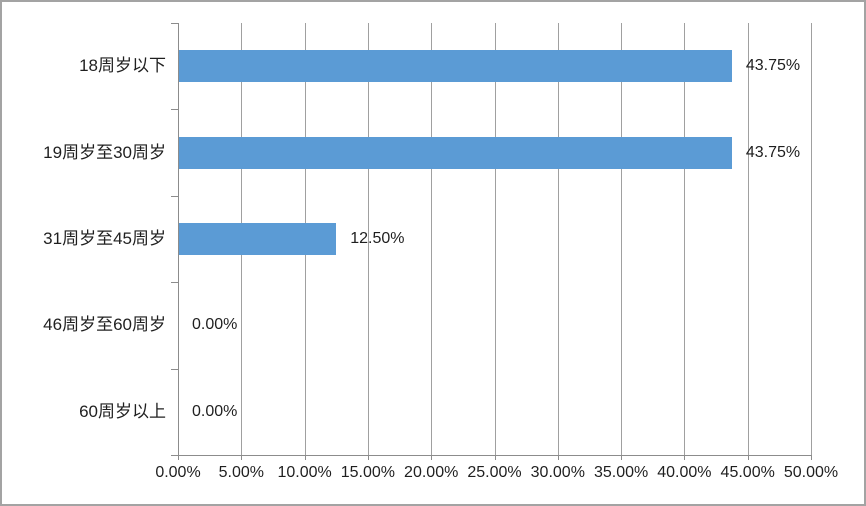 The width and height of the screenshot is (866, 506). Describe the element at coordinates (368, 472) in the screenshot. I see `x-axis-tick-label: 15.00%` at that location.